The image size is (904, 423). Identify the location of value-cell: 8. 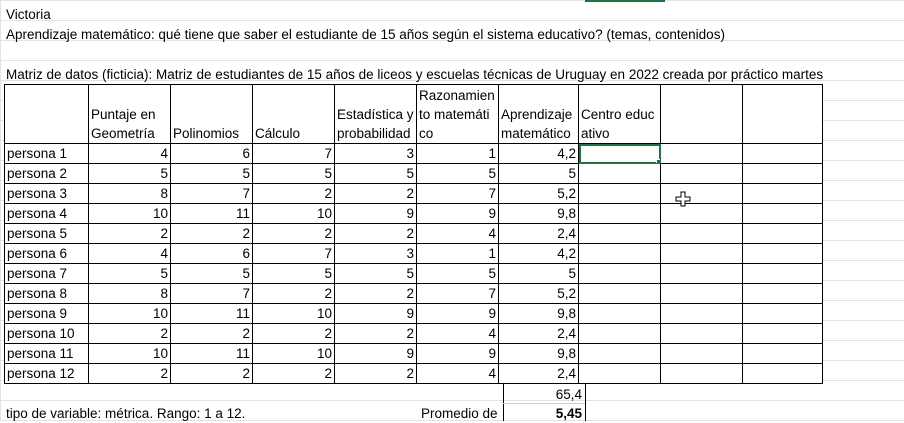
(129, 293).